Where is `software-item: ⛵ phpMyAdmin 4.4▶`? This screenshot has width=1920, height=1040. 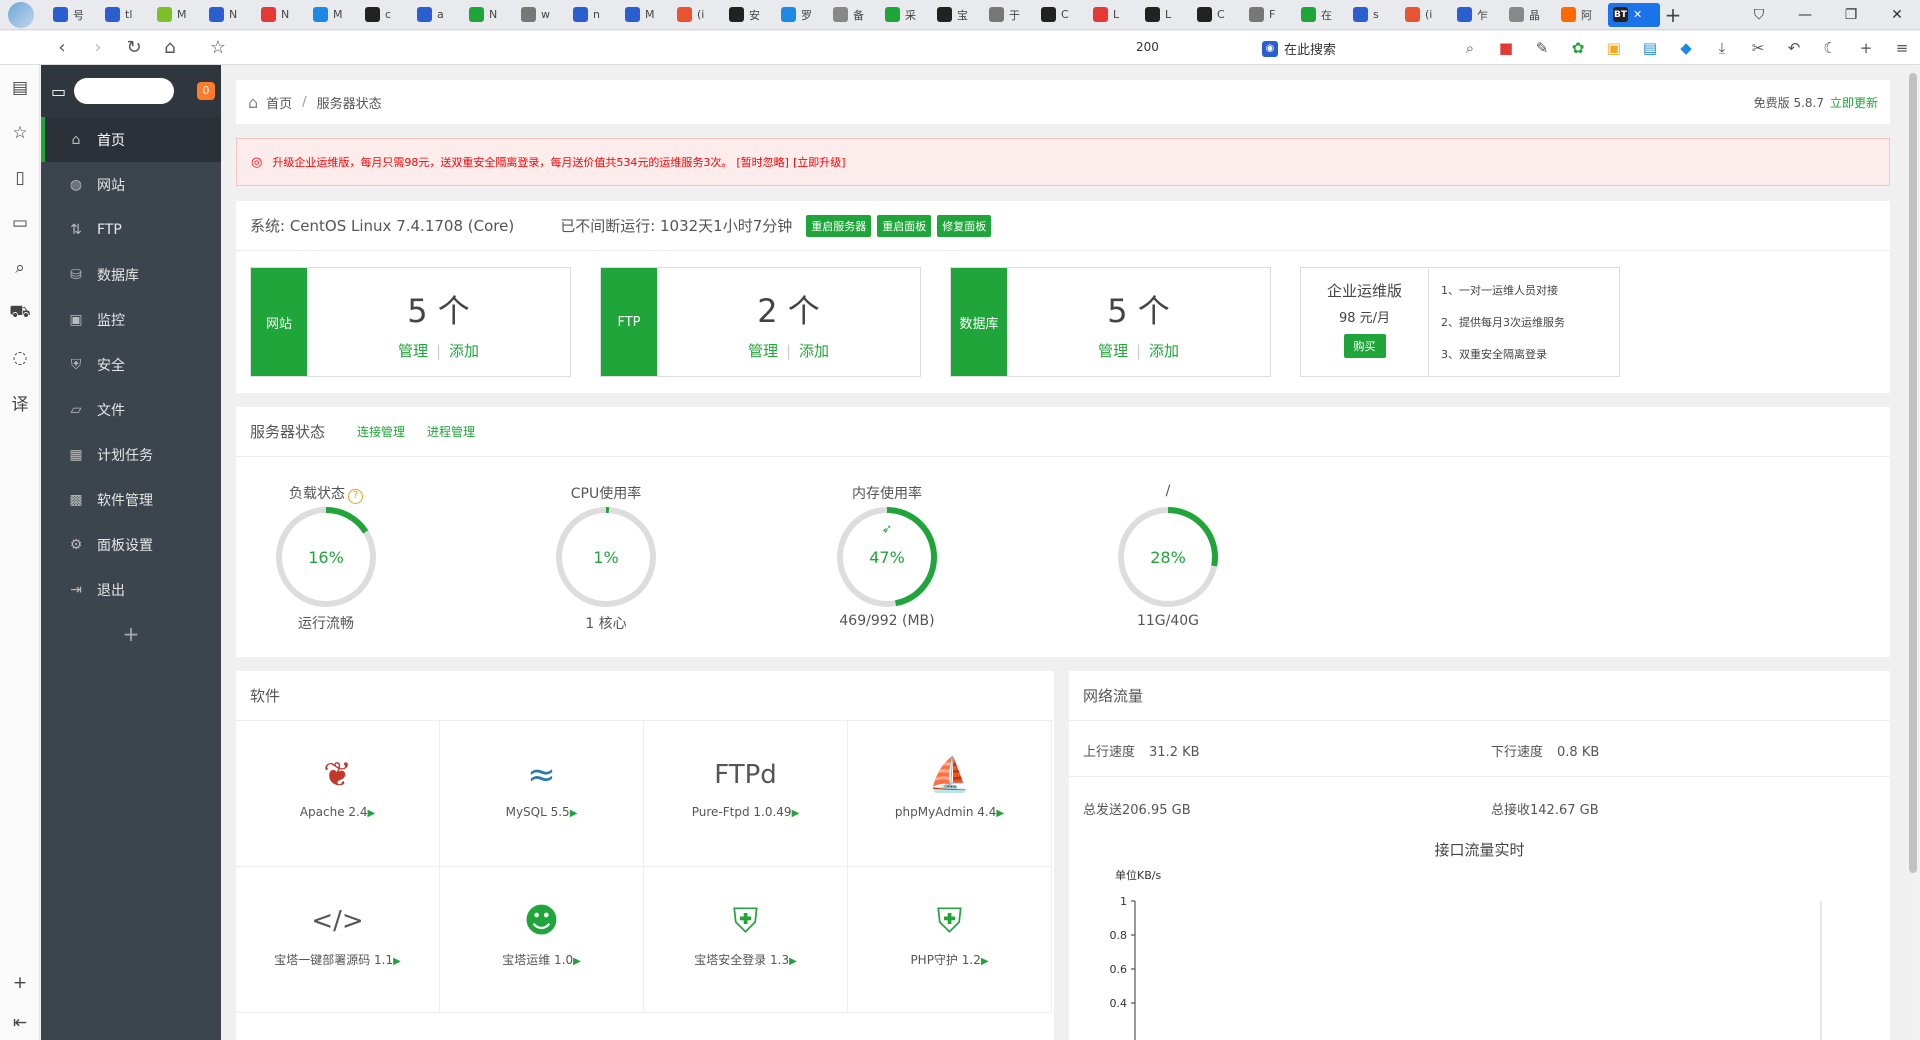 software-item: ⛵ phpMyAdmin 4.4▶ is located at coordinates (950, 794).